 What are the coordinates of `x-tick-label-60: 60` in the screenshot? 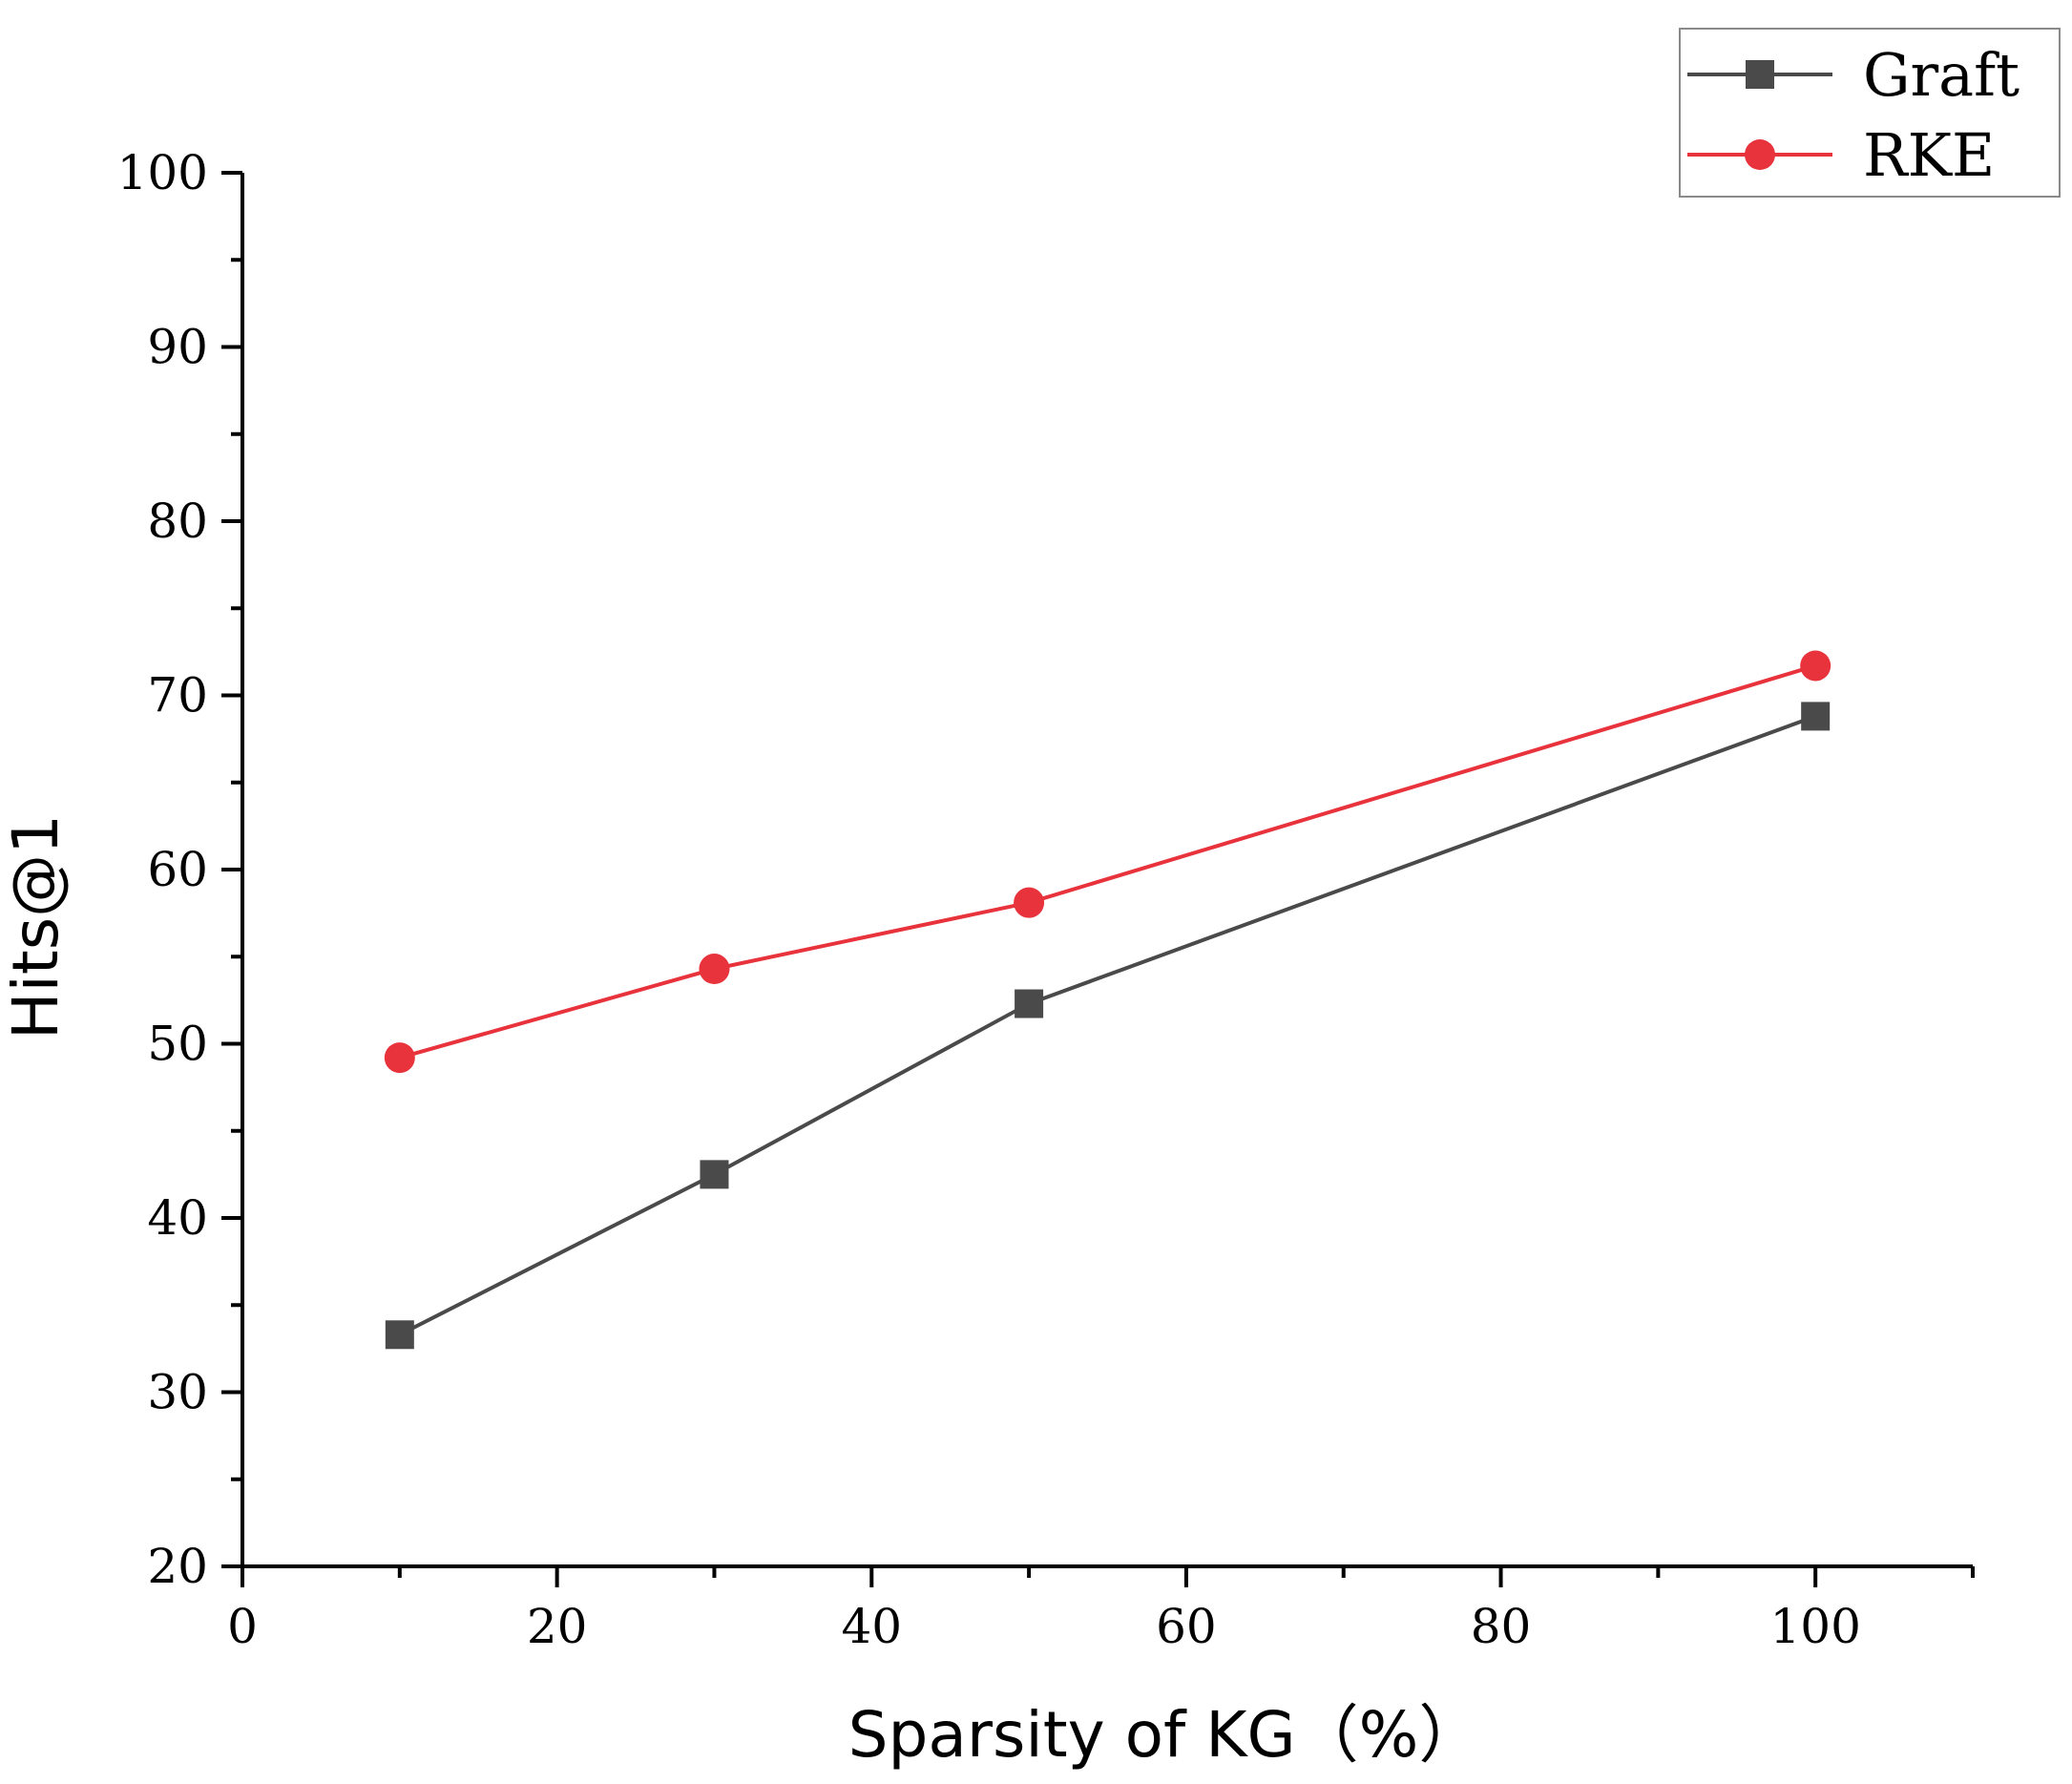 It's located at (1186, 1626).